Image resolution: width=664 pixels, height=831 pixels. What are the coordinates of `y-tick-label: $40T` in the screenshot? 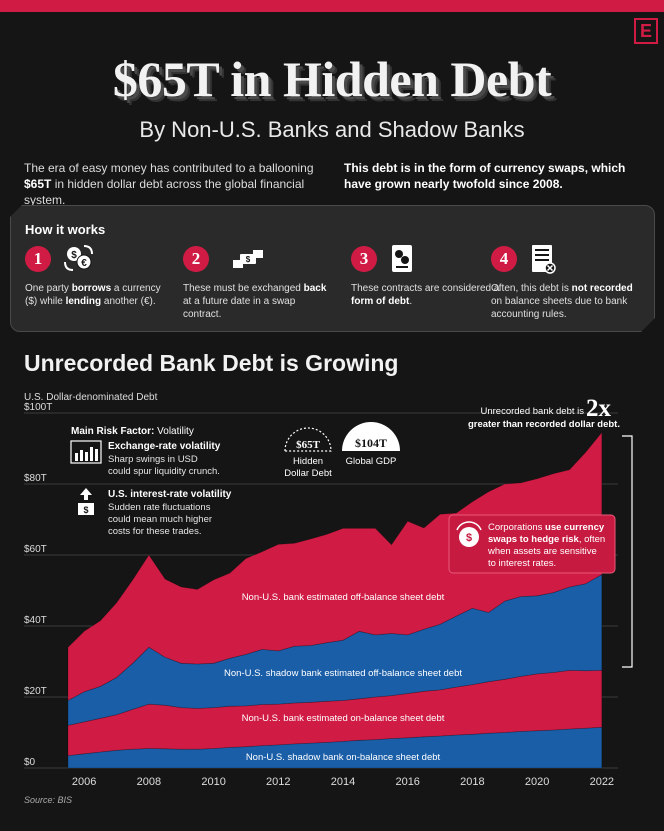 It's located at (35, 620).